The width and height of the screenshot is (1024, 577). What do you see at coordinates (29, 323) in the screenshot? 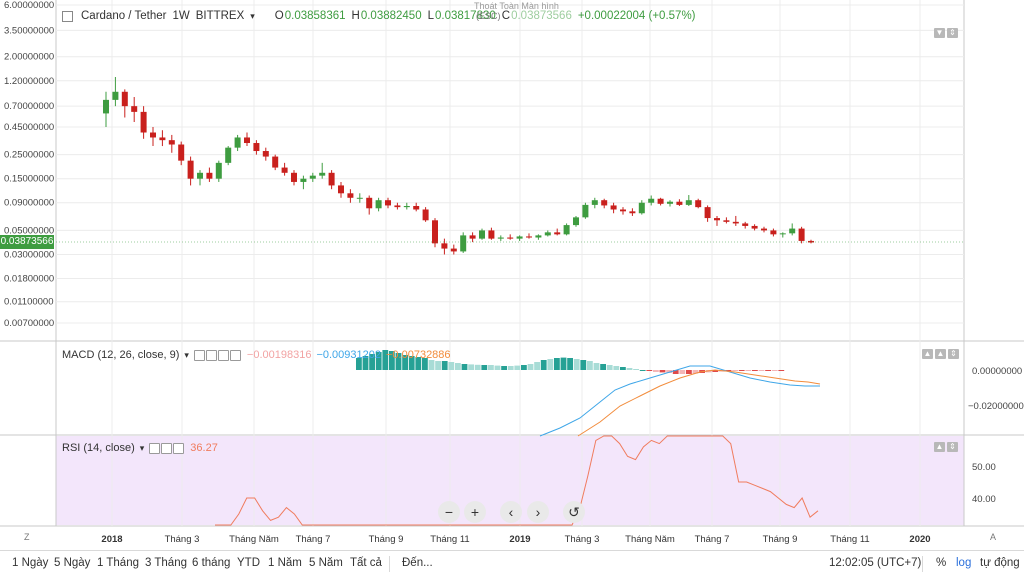
I see `price-tick-label: 0.00700000` at bounding box center [29, 323].